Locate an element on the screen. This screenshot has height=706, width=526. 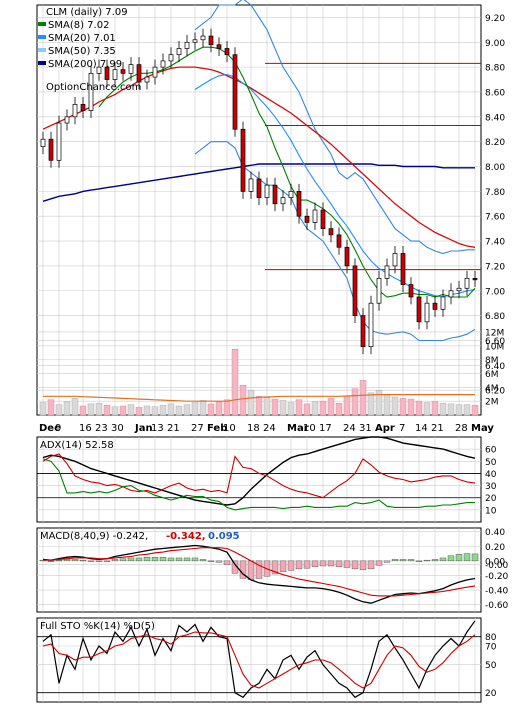
price-y-tick-label: 8.20 is located at coordinates (495, 143).